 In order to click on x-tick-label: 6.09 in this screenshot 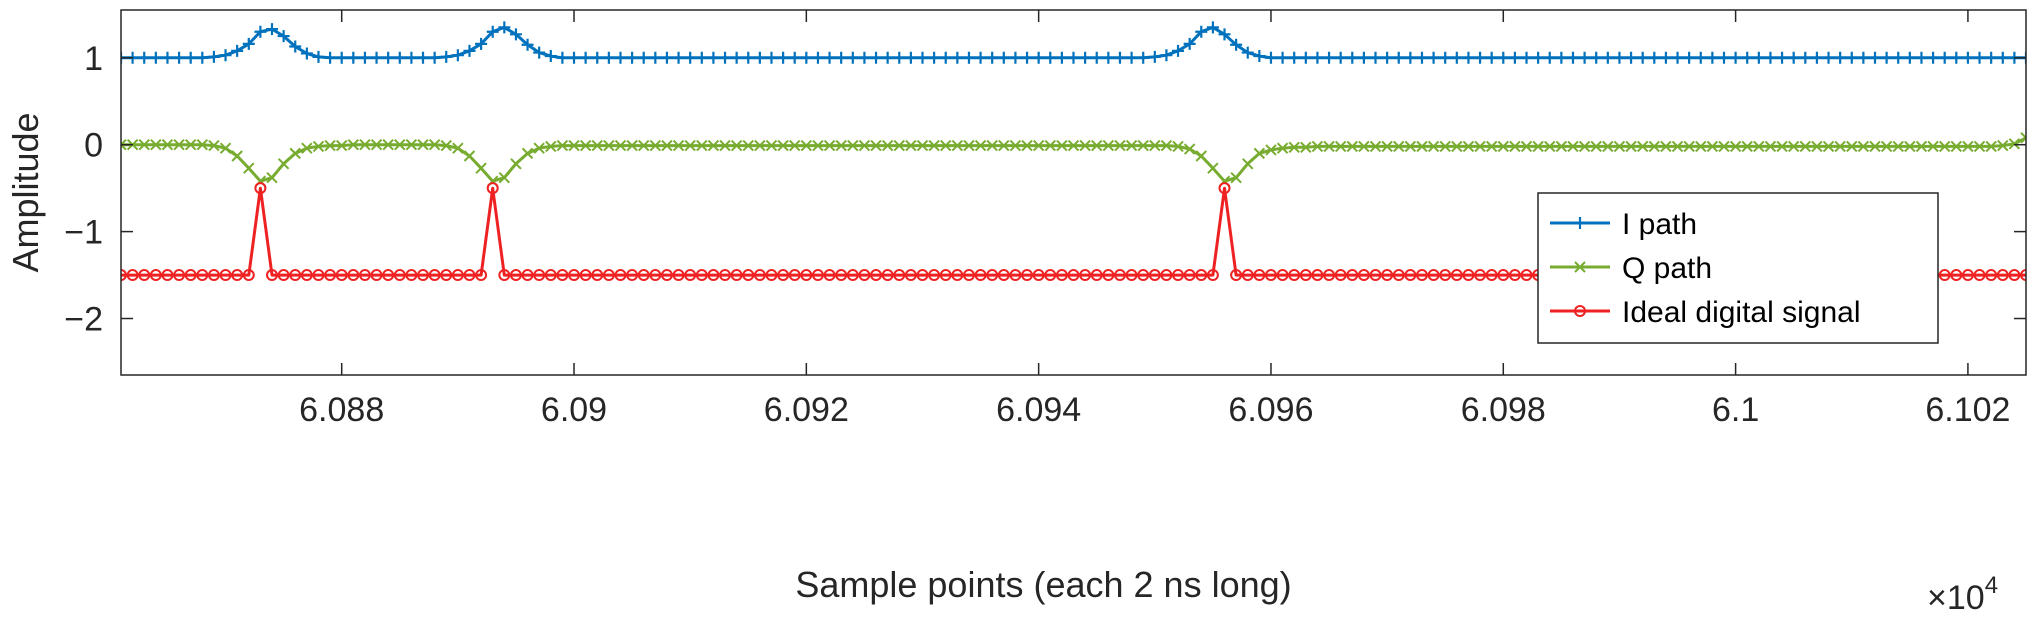, I will do `click(574, 410)`.